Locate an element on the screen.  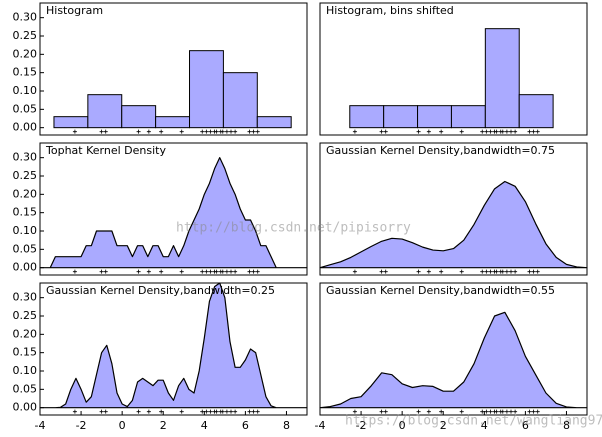
subplot-title: Histogram is located at coordinates (74, 10).